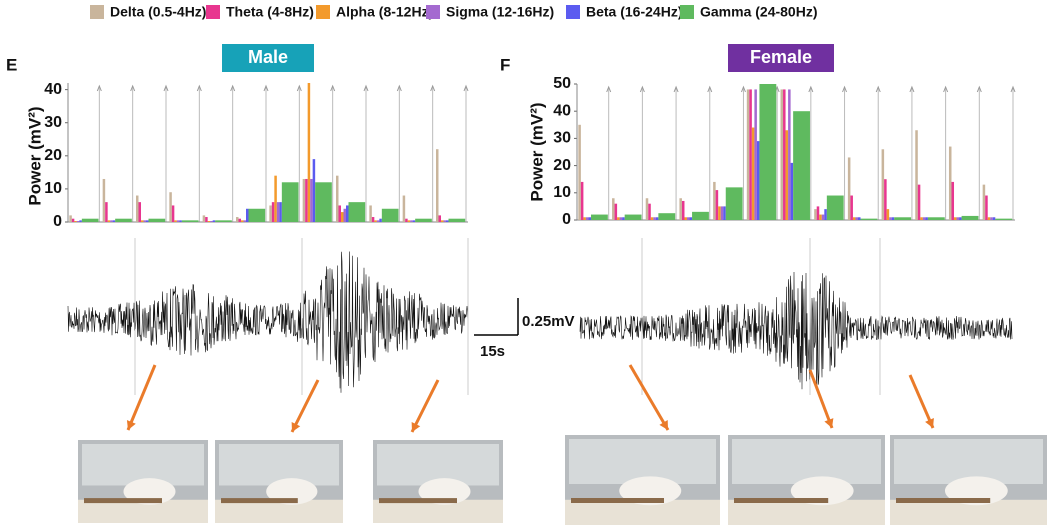 The image size is (1050, 531). I want to click on arrow, so click(921, 401).